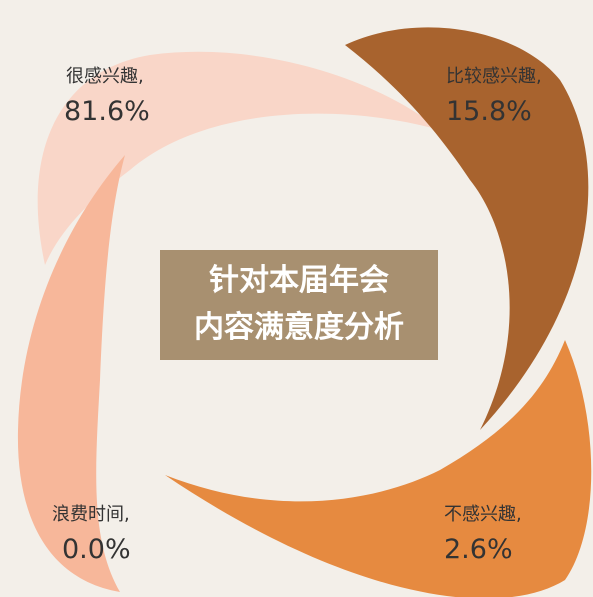 The width and height of the screenshot is (593, 597). What do you see at coordinates (494, 76) in the screenshot?
I see `item-label: 比较感兴趣,` at bounding box center [494, 76].